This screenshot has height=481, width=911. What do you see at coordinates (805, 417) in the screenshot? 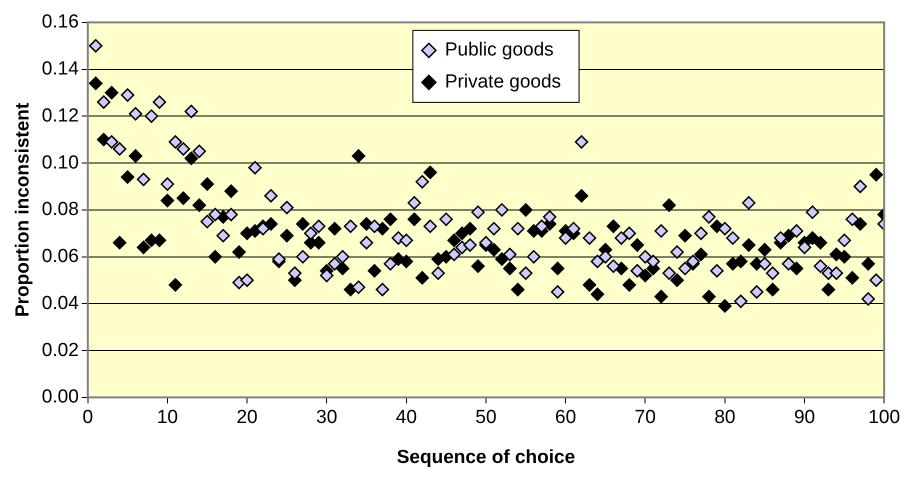
I see `x-tick-label: 90` at bounding box center [805, 417].